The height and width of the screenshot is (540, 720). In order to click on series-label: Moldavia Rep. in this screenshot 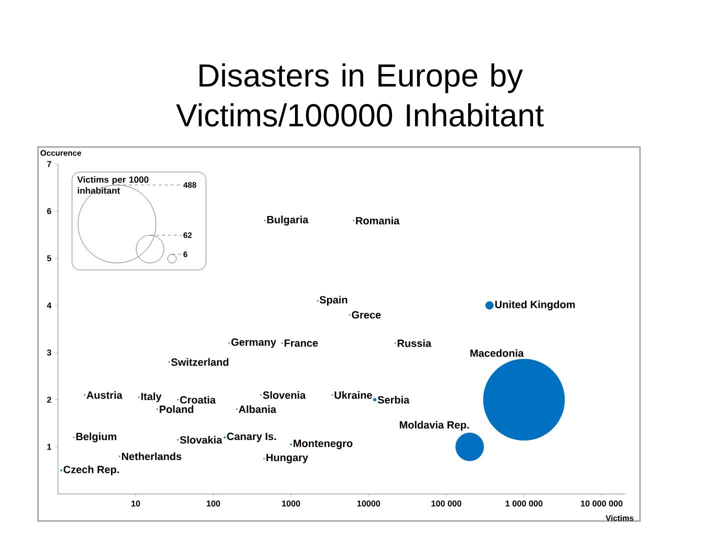, I will do `click(434, 425)`.